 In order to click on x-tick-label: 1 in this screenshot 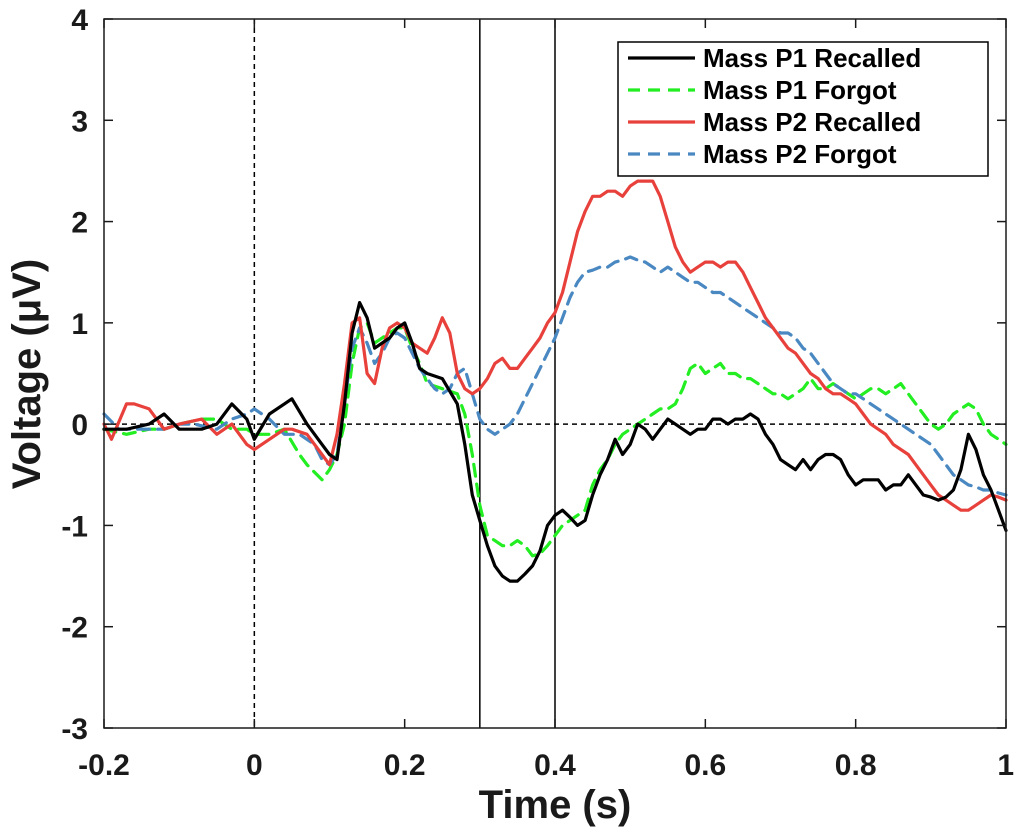, I will do `click(1005, 765)`.